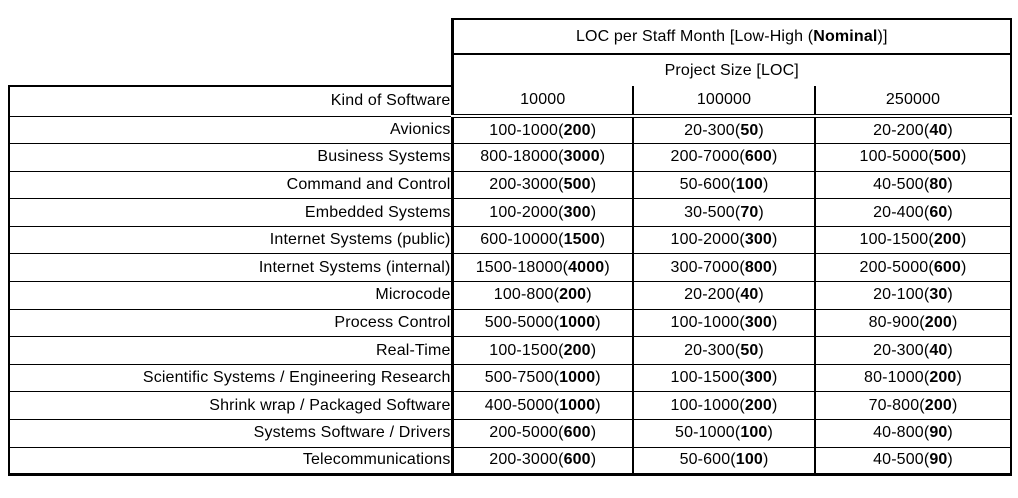  What do you see at coordinates (231, 323) in the screenshot?
I see `kind-of-software-cell: Process Control` at bounding box center [231, 323].